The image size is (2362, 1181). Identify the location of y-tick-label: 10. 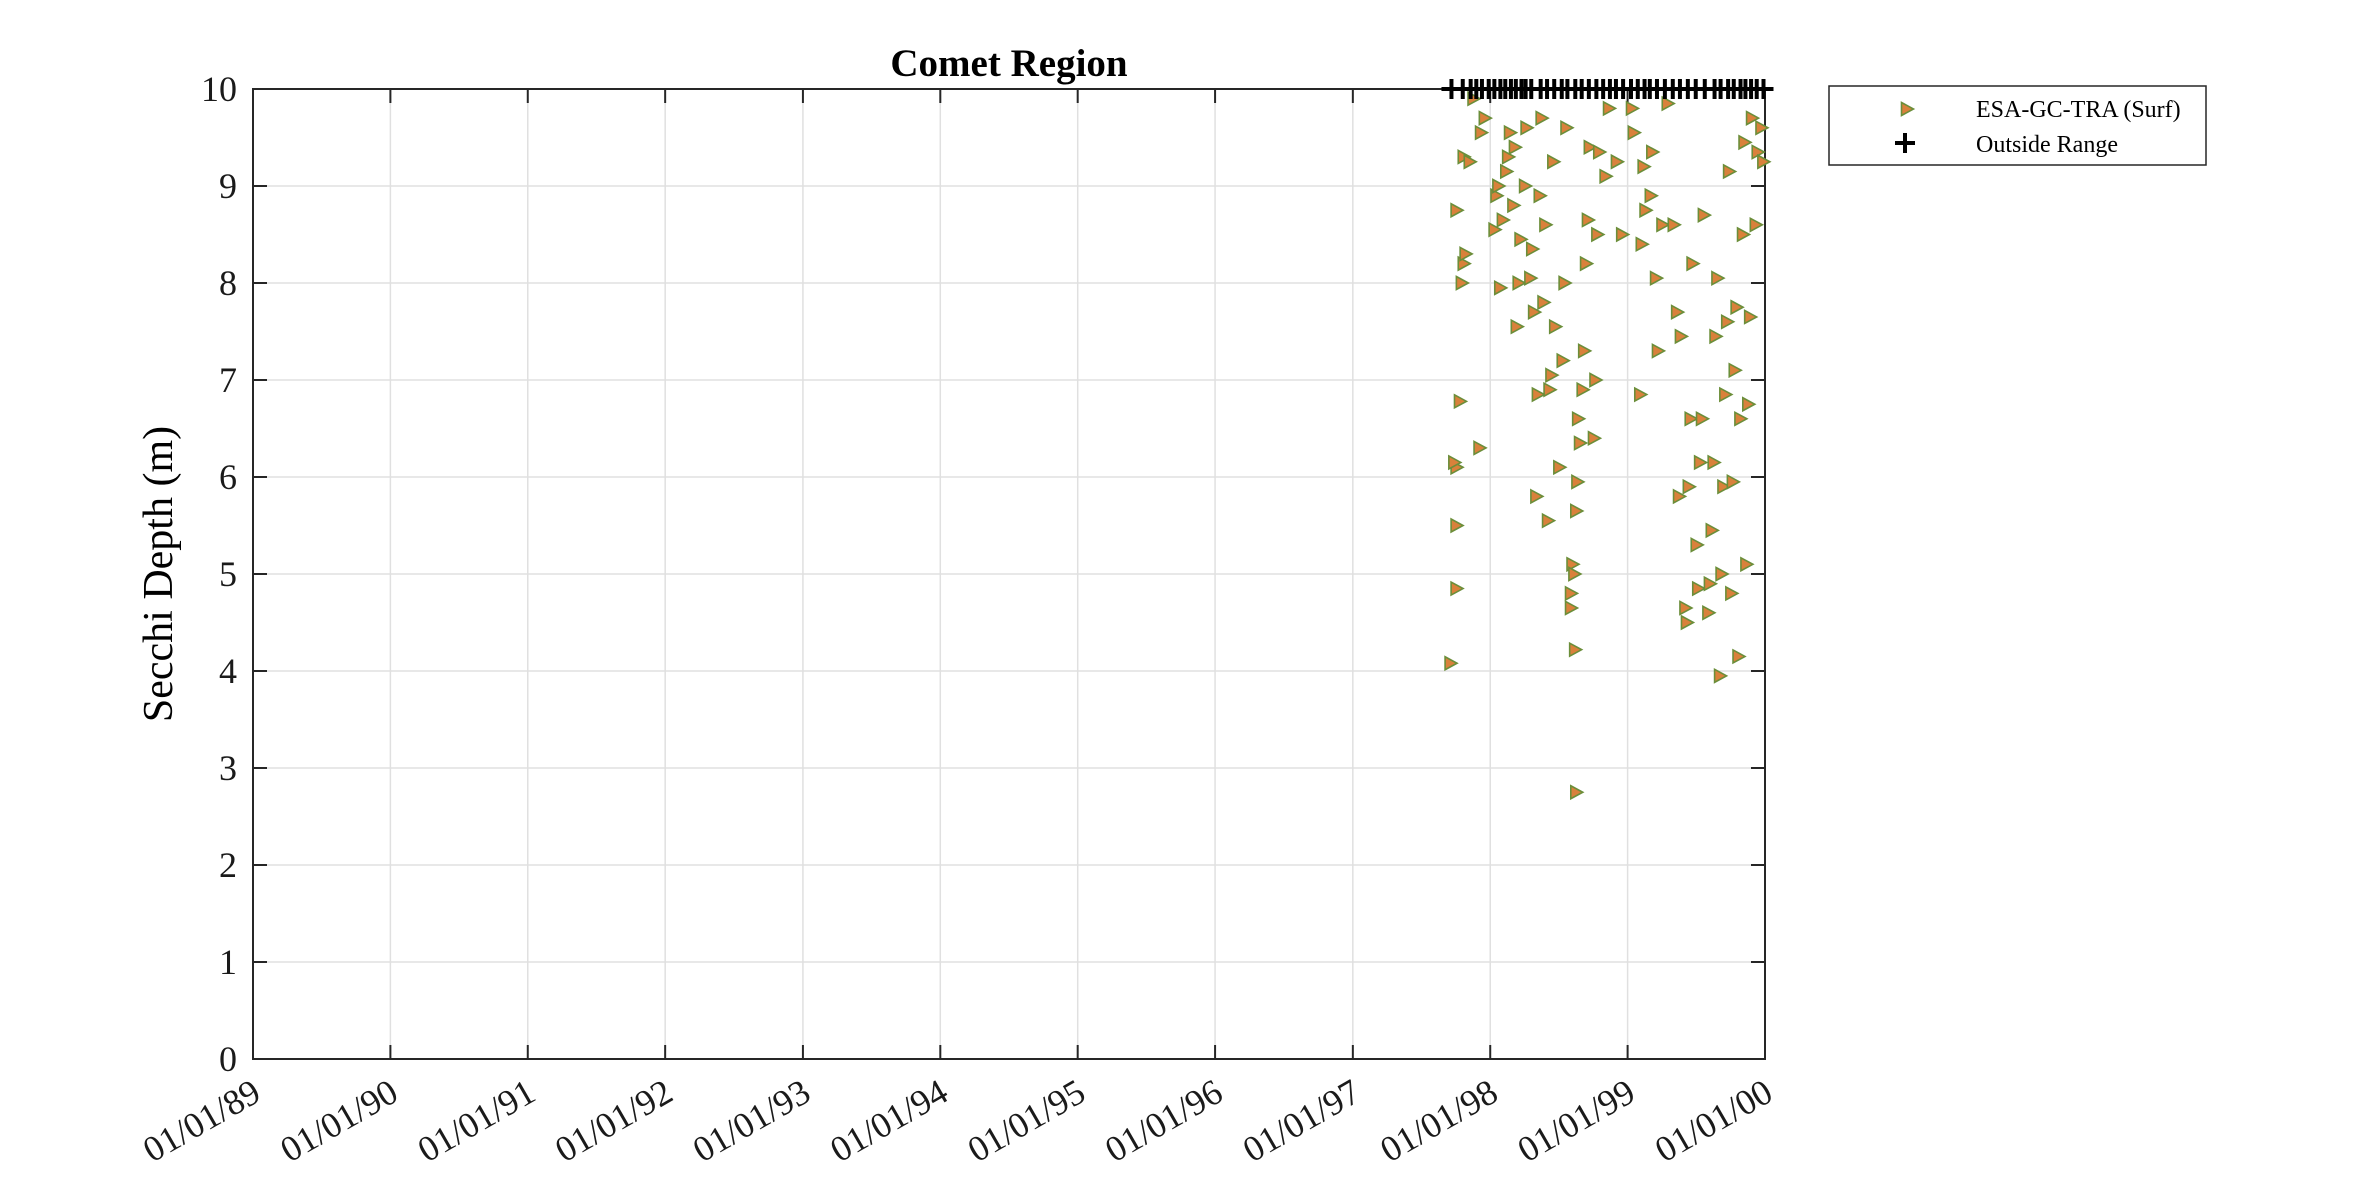
(219, 89).